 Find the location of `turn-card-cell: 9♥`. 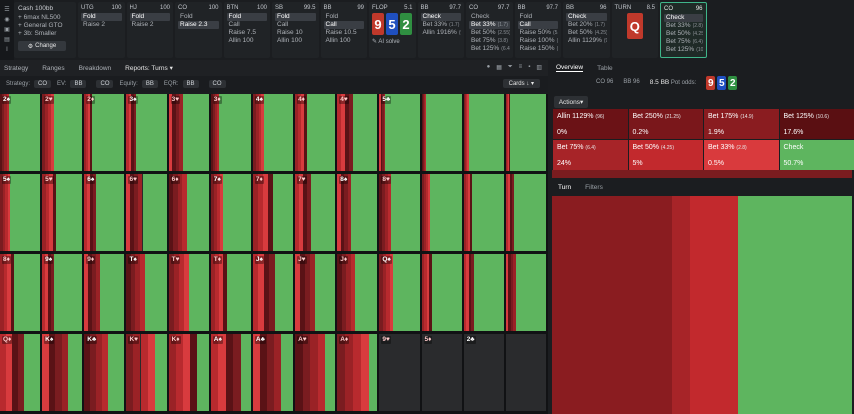

turn-card-cell: 9♥ is located at coordinates (399, 372).